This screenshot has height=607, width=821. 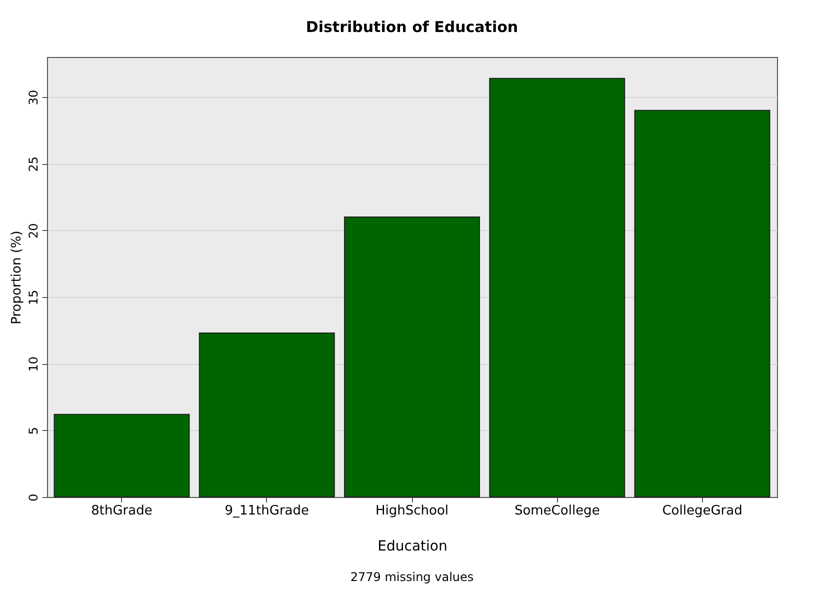 What do you see at coordinates (557, 511) in the screenshot?
I see `x-tick-label: SomeCollege` at bounding box center [557, 511].